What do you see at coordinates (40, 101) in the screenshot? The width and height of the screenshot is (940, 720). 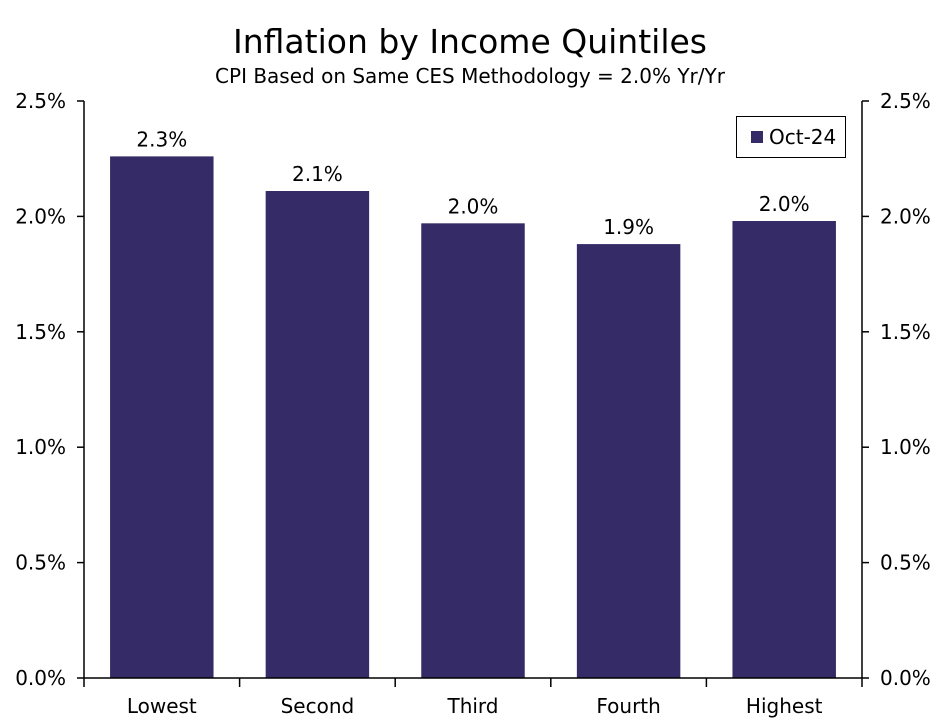 I see `y-tick-label-left: 2.5%` at bounding box center [40, 101].